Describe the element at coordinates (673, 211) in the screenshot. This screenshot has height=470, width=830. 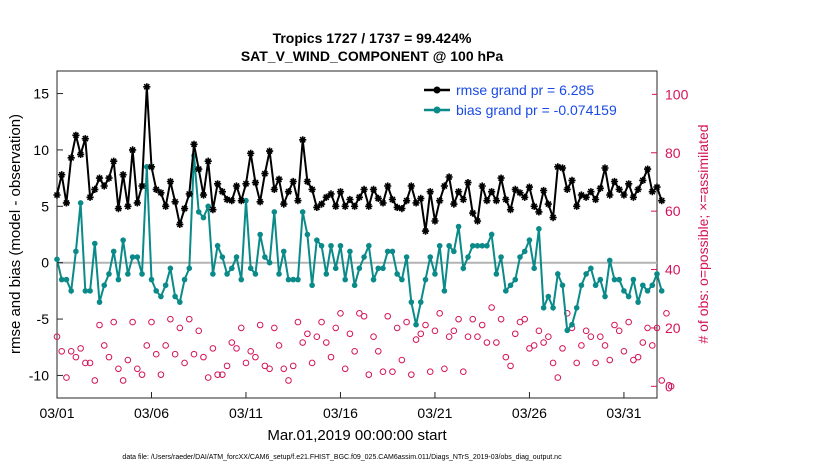
I see `y-right-tick-label: 60` at that location.